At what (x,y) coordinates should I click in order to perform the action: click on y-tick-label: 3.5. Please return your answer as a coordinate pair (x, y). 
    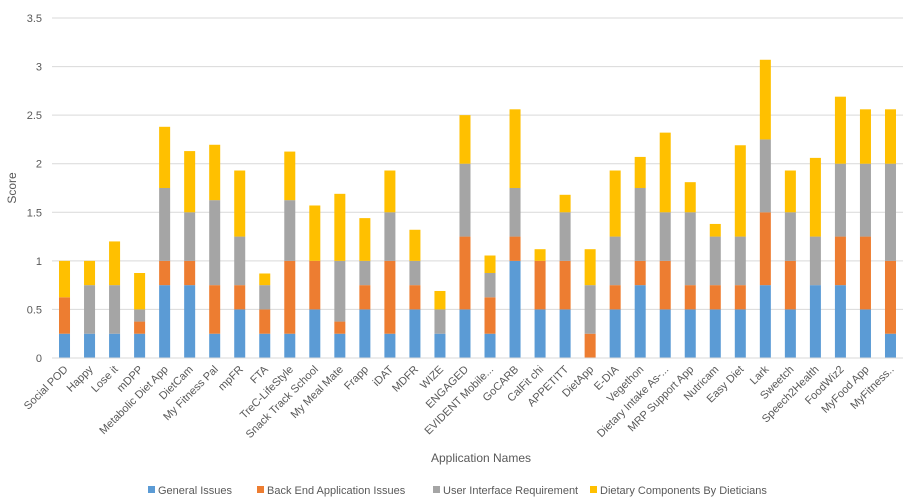
    Looking at the image, I should click on (34, 19).